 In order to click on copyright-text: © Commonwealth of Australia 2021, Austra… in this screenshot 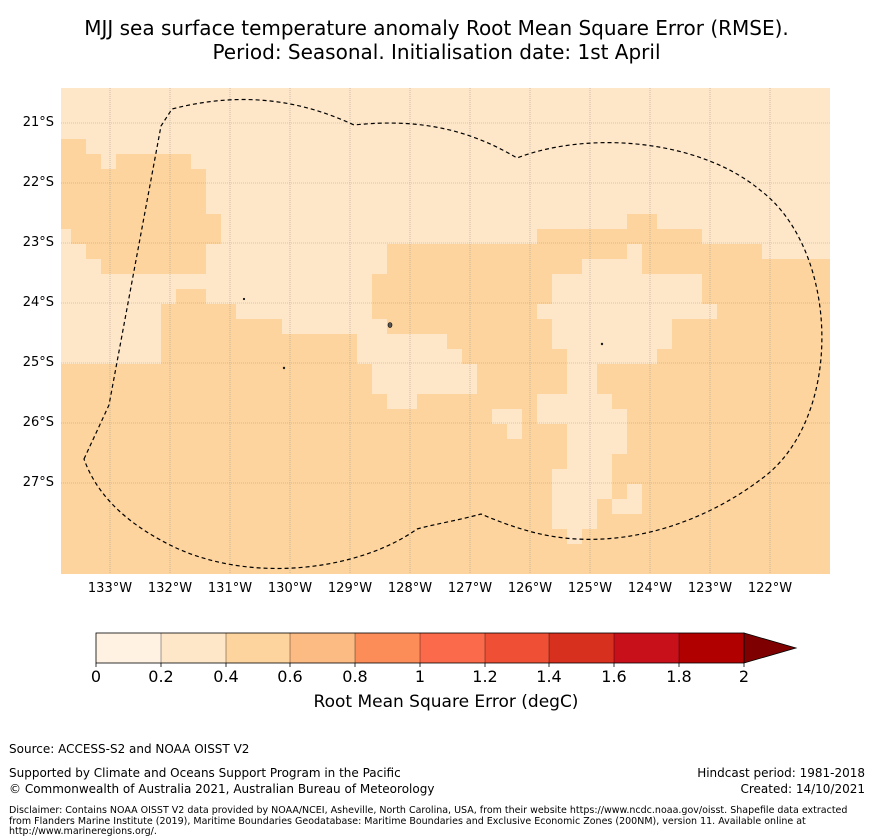, I will do `click(222, 789)`.